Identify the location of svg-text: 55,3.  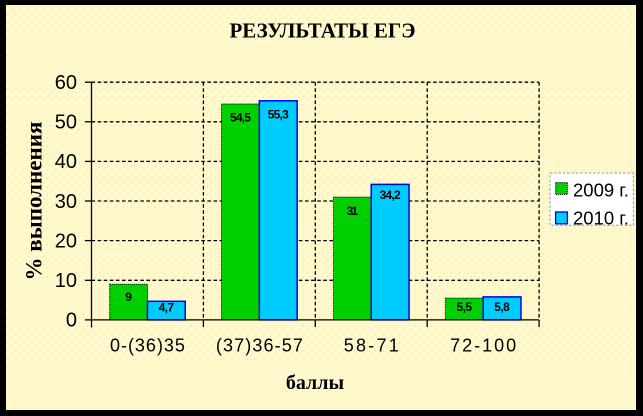
(278, 115).